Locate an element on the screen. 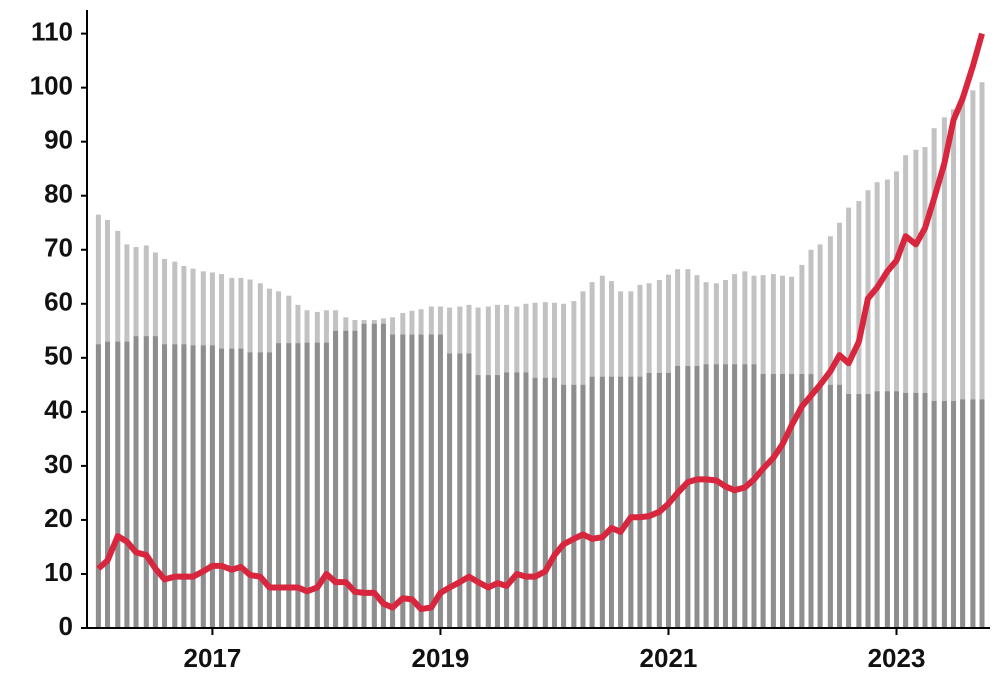  y-tick-label: 10 is located at coordinates (58, 572).